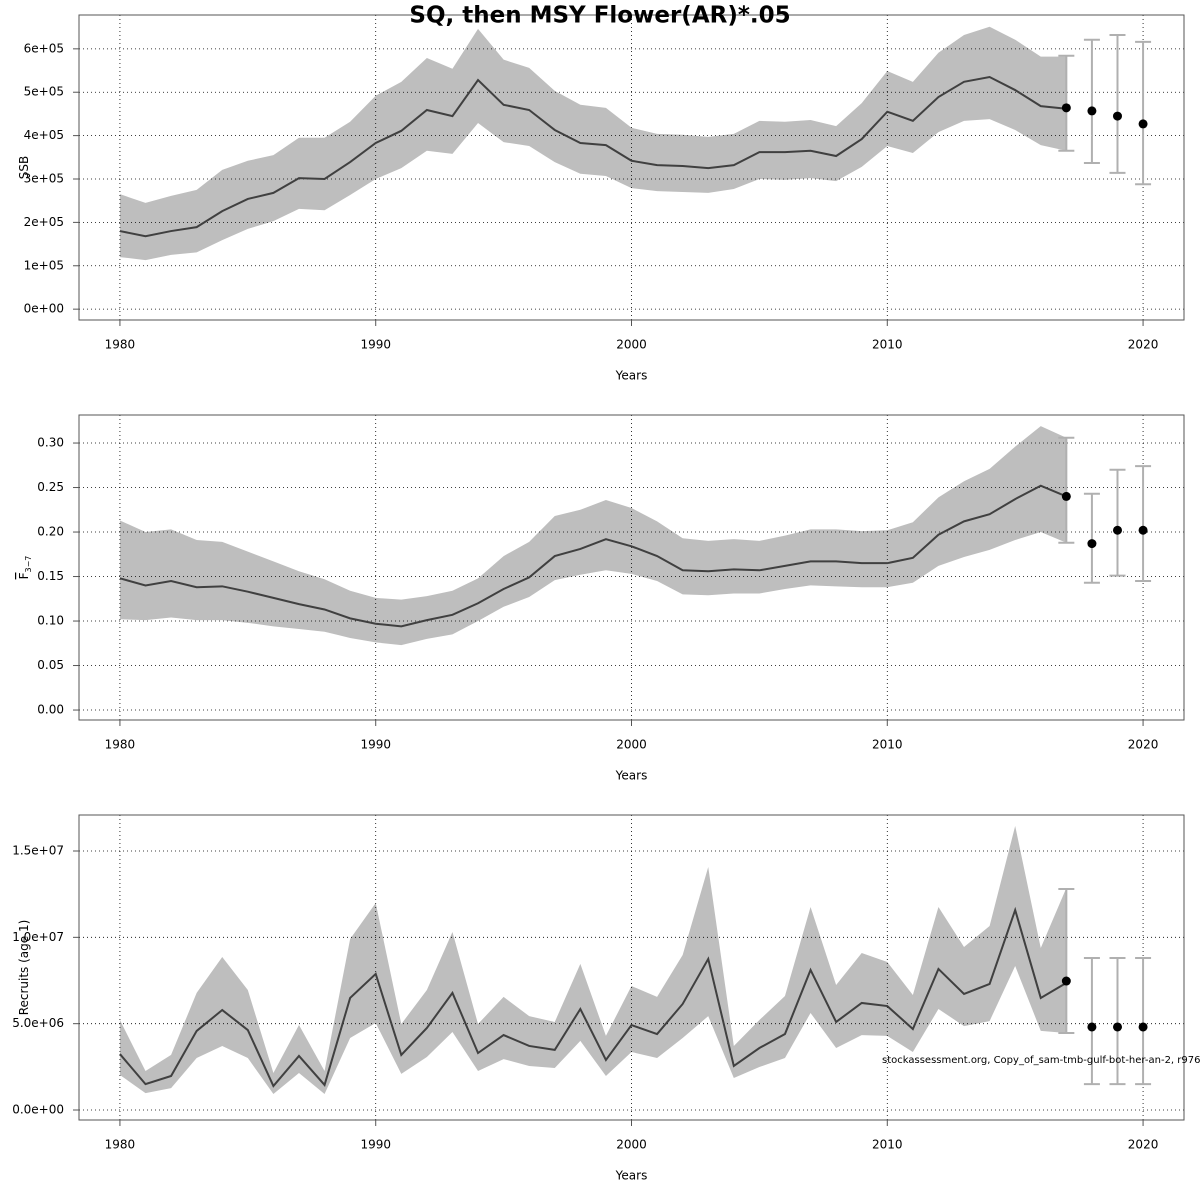 This screenshot has width=1200, height=1200. I want to click on y-tick-label: 3e+05, so click(44, 178).